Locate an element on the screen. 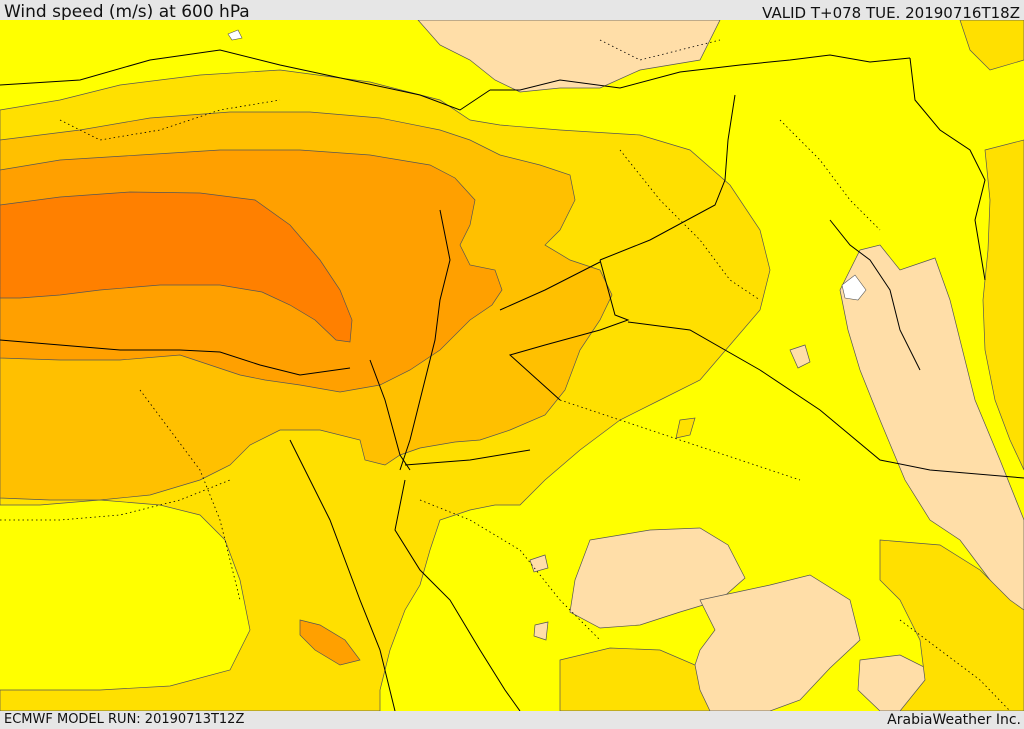 The image size is (1024, 729). coast-redsea-west is located at coordinates (342, 575).